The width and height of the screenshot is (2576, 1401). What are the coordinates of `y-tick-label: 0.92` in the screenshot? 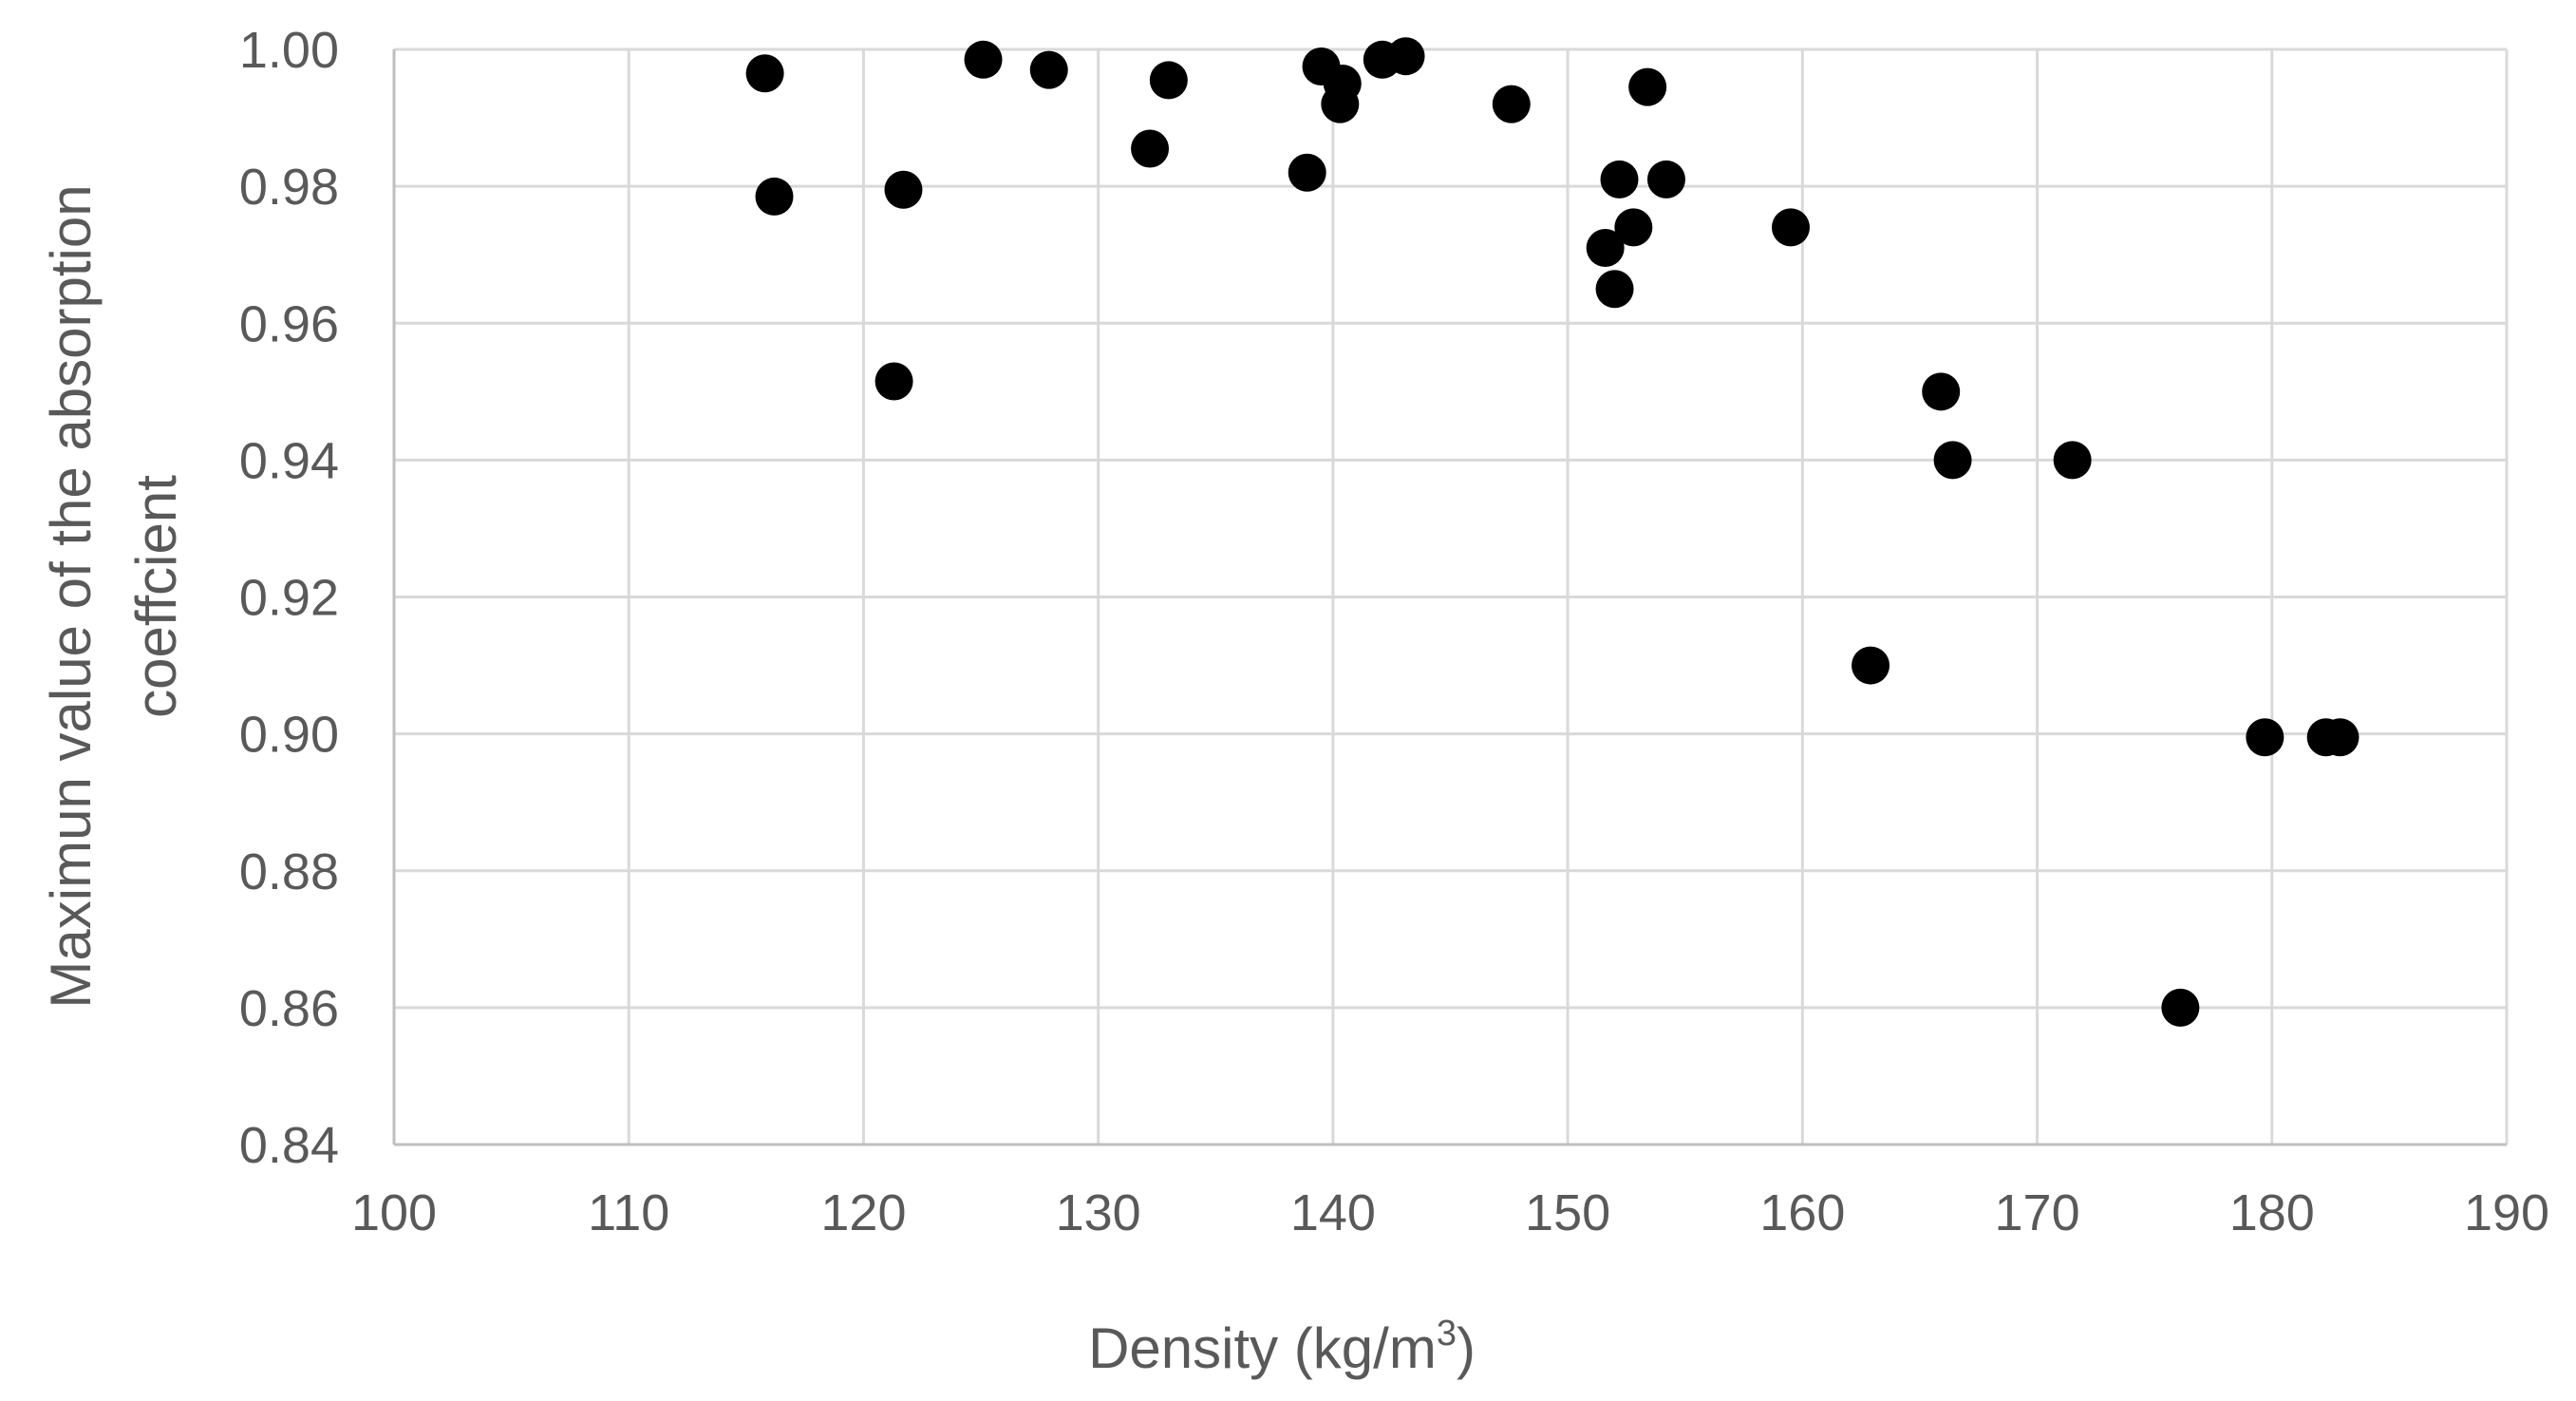 It's located at (289, 598).